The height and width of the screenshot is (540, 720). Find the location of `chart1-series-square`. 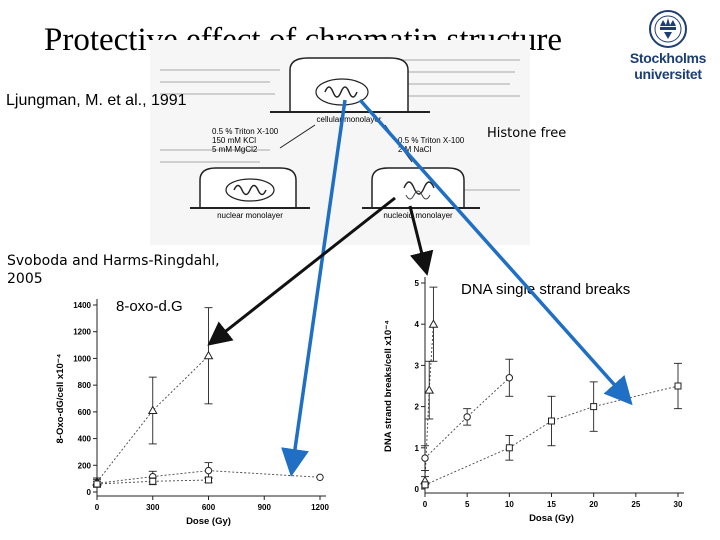

chart1-series-square is located at coordinates (153, 482).